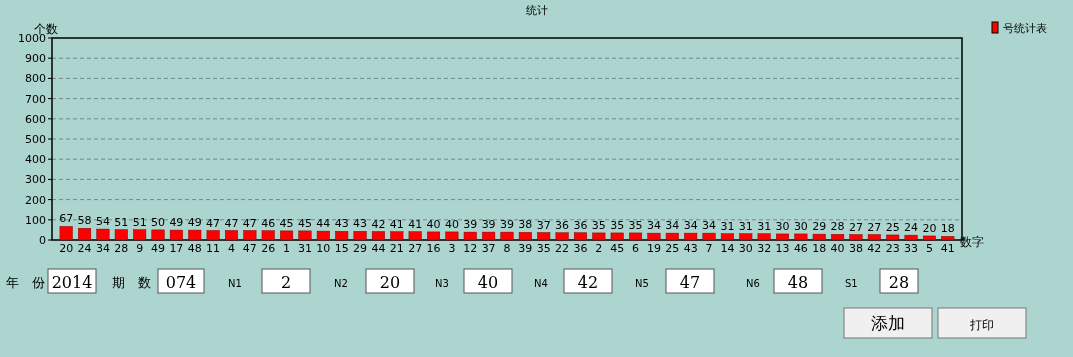 This screenshot has height=357, width=1073. What do you see at coordinates (855, 248) in the screenshot?
I see `x-tick-label: 38` at bounding box center [855, 248].